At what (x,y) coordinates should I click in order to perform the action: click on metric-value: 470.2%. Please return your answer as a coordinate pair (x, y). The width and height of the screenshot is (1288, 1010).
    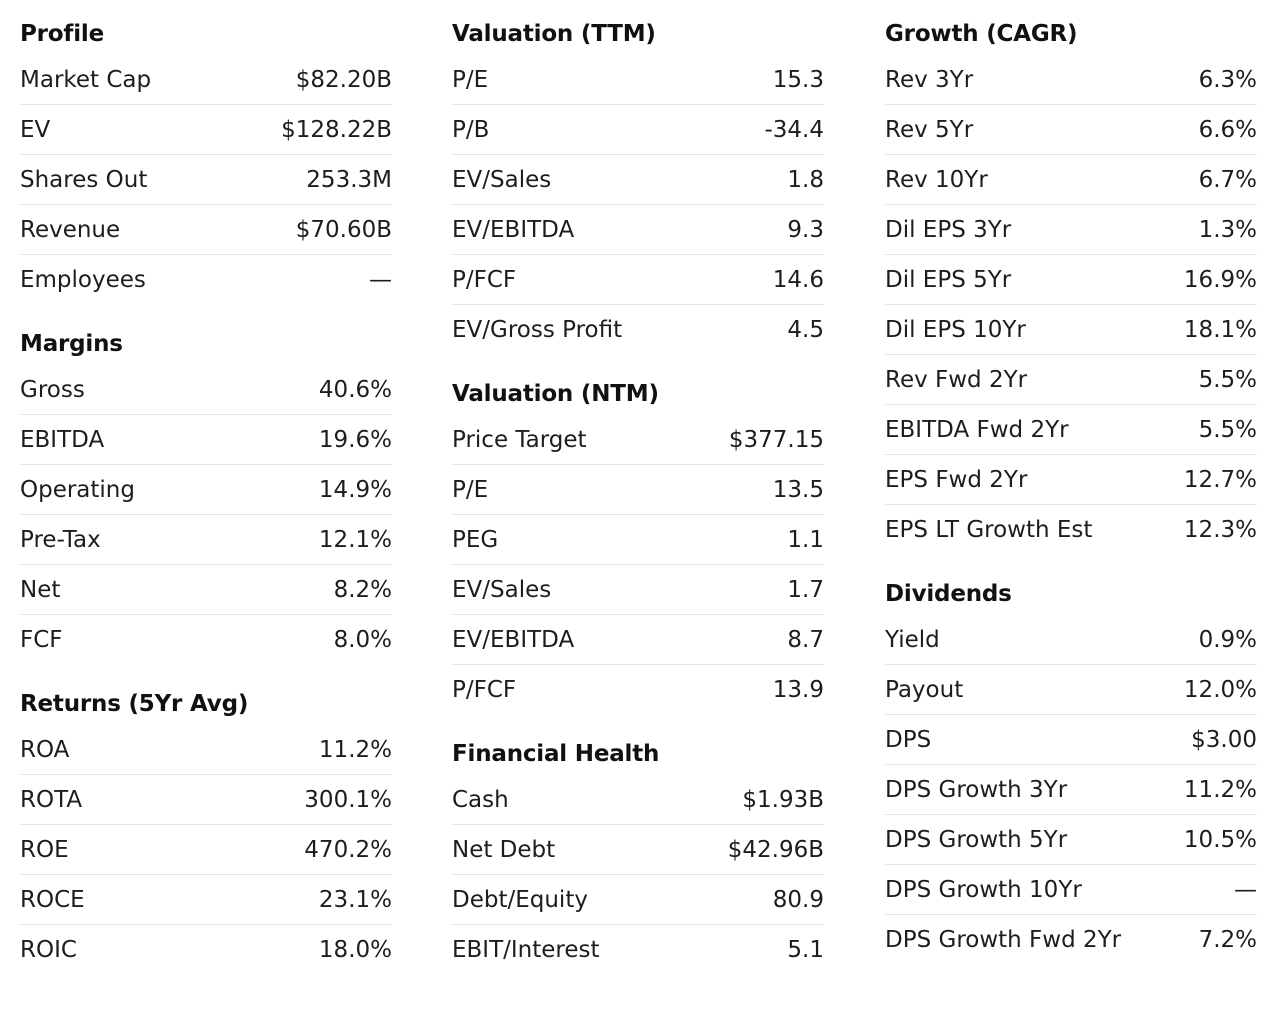
    Looking at the image, I should click on (348, 849).